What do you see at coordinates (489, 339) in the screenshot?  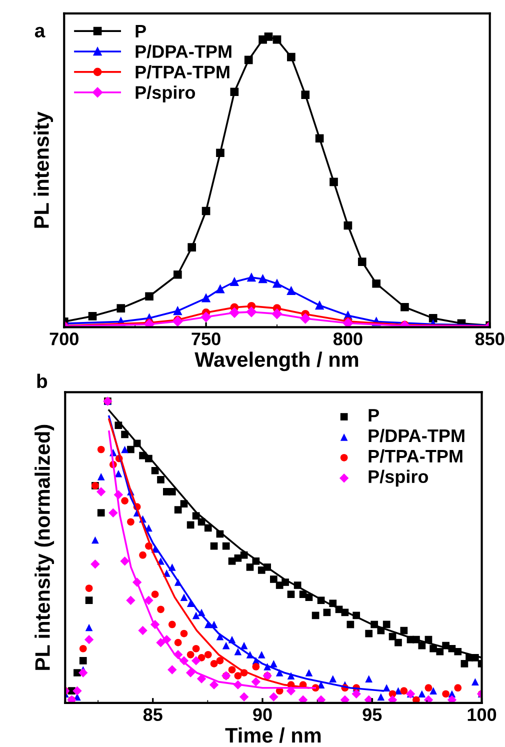 I see `x-tick-label: 850` at bounding box center [489, 339].